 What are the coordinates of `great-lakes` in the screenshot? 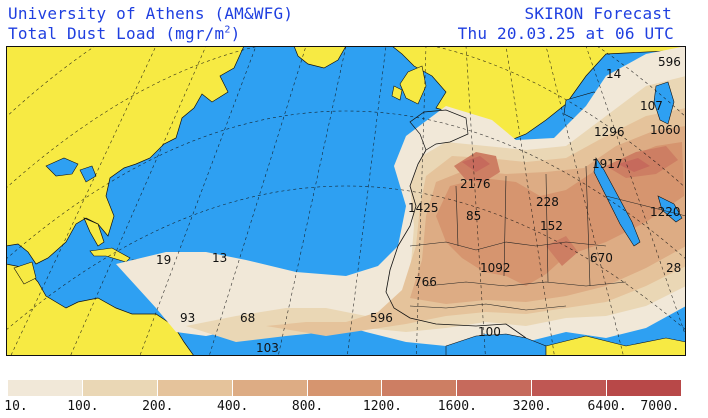 It's located at (71, 170).